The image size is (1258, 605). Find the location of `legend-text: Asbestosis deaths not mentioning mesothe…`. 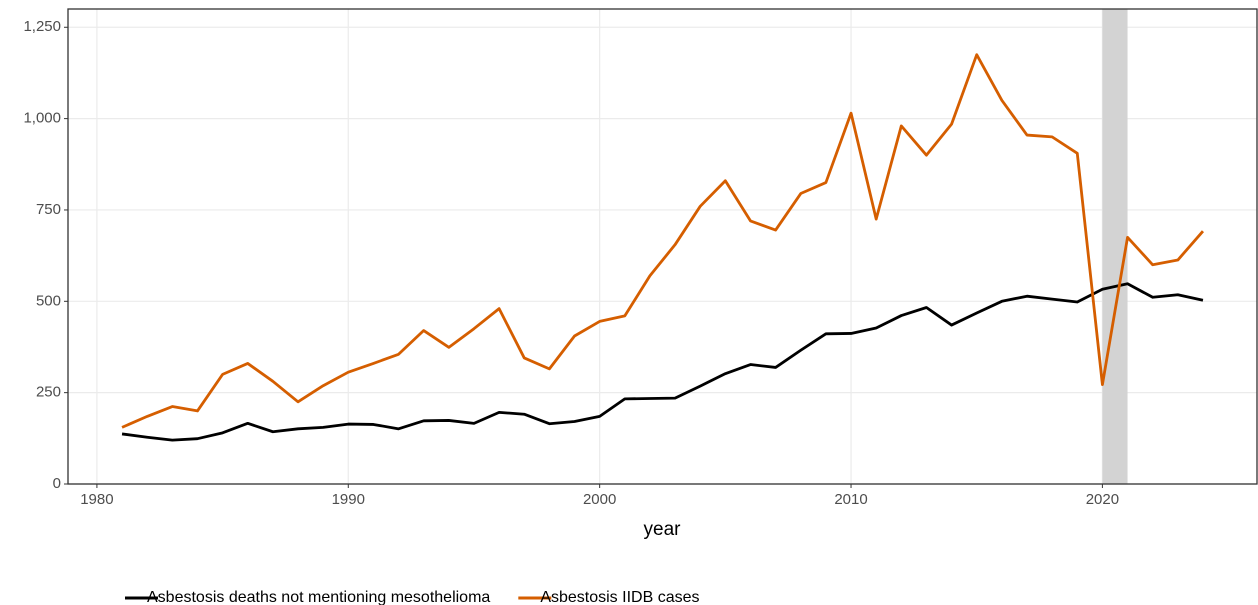

legend-text: Asbestosis deaths not mentioning mesothe… is located at coordinates (318, 597).